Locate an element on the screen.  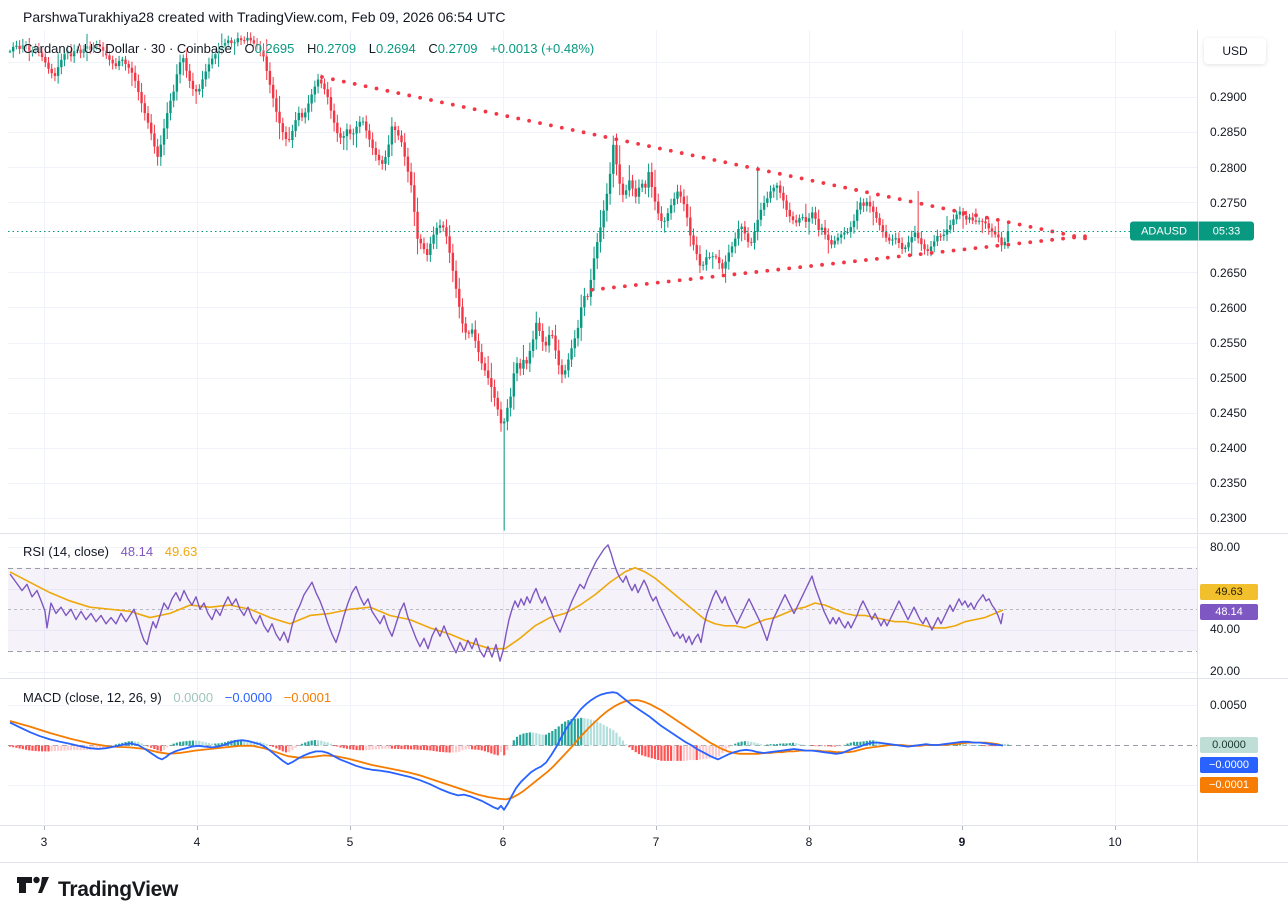
price-tick-label: 0.2400 is located at coordinates (1228, 448).